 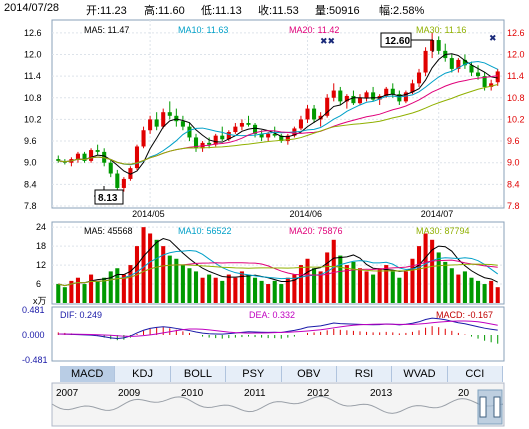 What do you see at coordinates (337, 11) in the screenshot?
I see `quote-volume: 量:50916` at bounding box center [337, 11].